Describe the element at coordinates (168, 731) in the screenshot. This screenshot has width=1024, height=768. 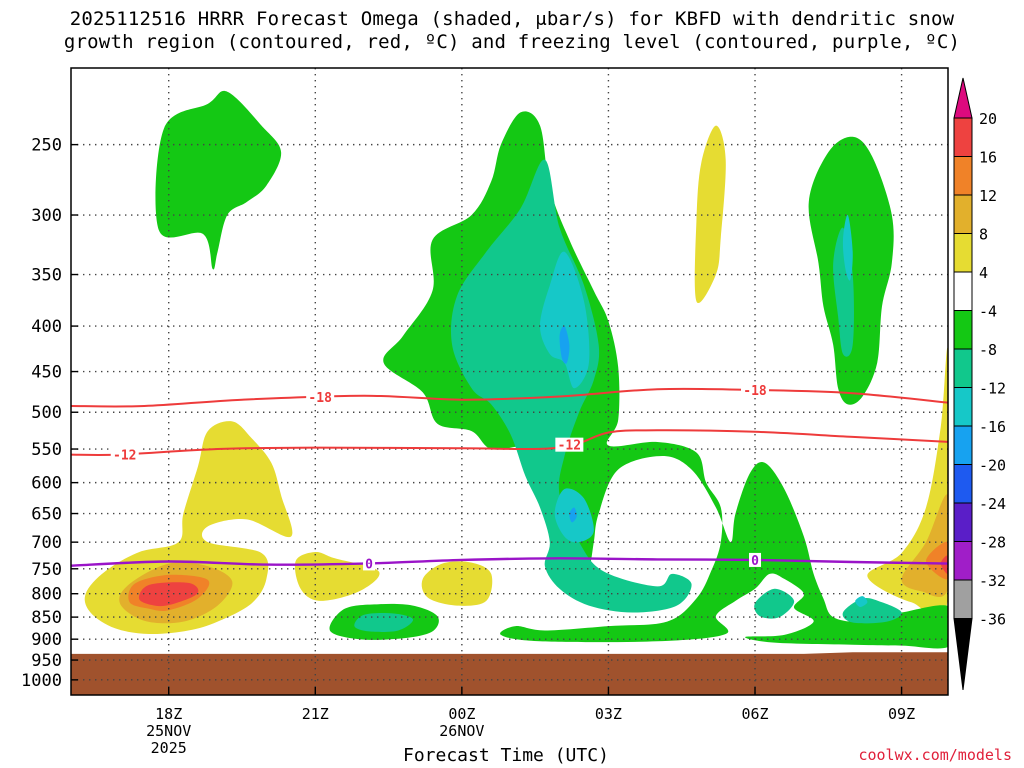
I see `xtick-sublabel1-18Z: 25NOV` at that location.